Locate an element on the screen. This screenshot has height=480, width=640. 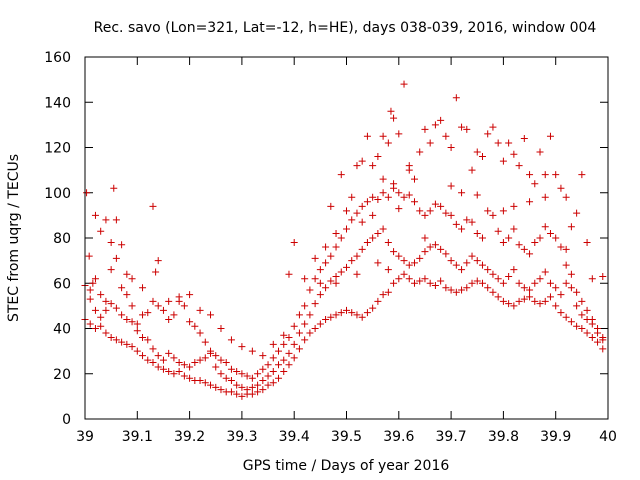
x-tick-label: 39.6 is located at coordinates (398, 437).